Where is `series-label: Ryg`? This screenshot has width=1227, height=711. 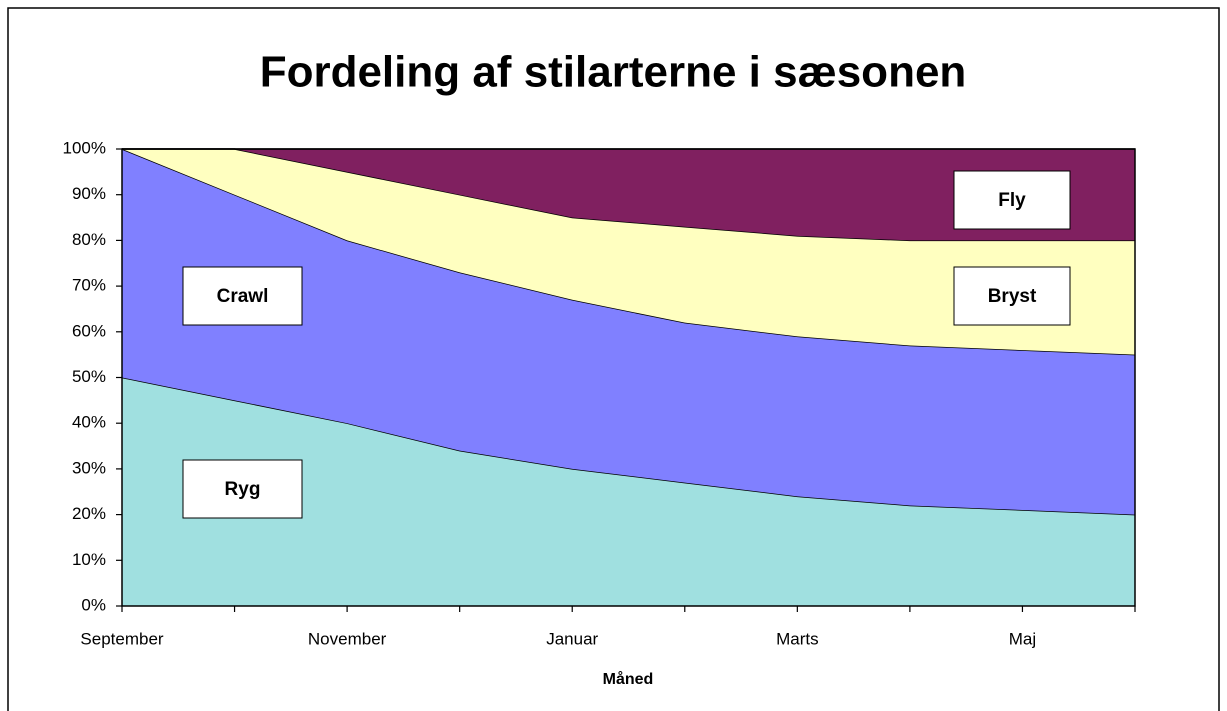 series-label: Ryg is located at coordinates (243, 489).